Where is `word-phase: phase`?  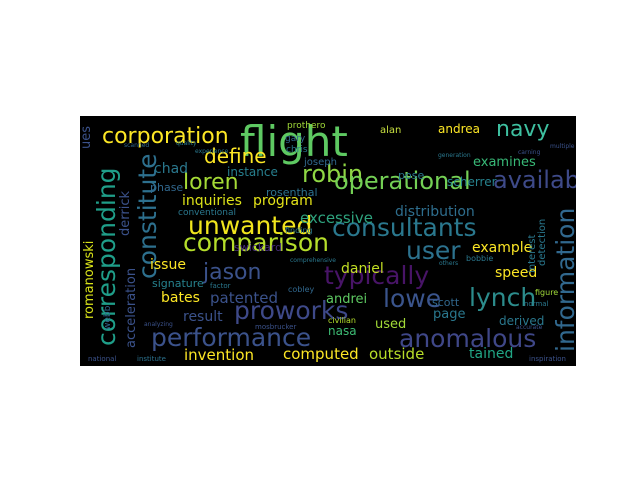
word-phase: phase is located at coordinates (166, 187).